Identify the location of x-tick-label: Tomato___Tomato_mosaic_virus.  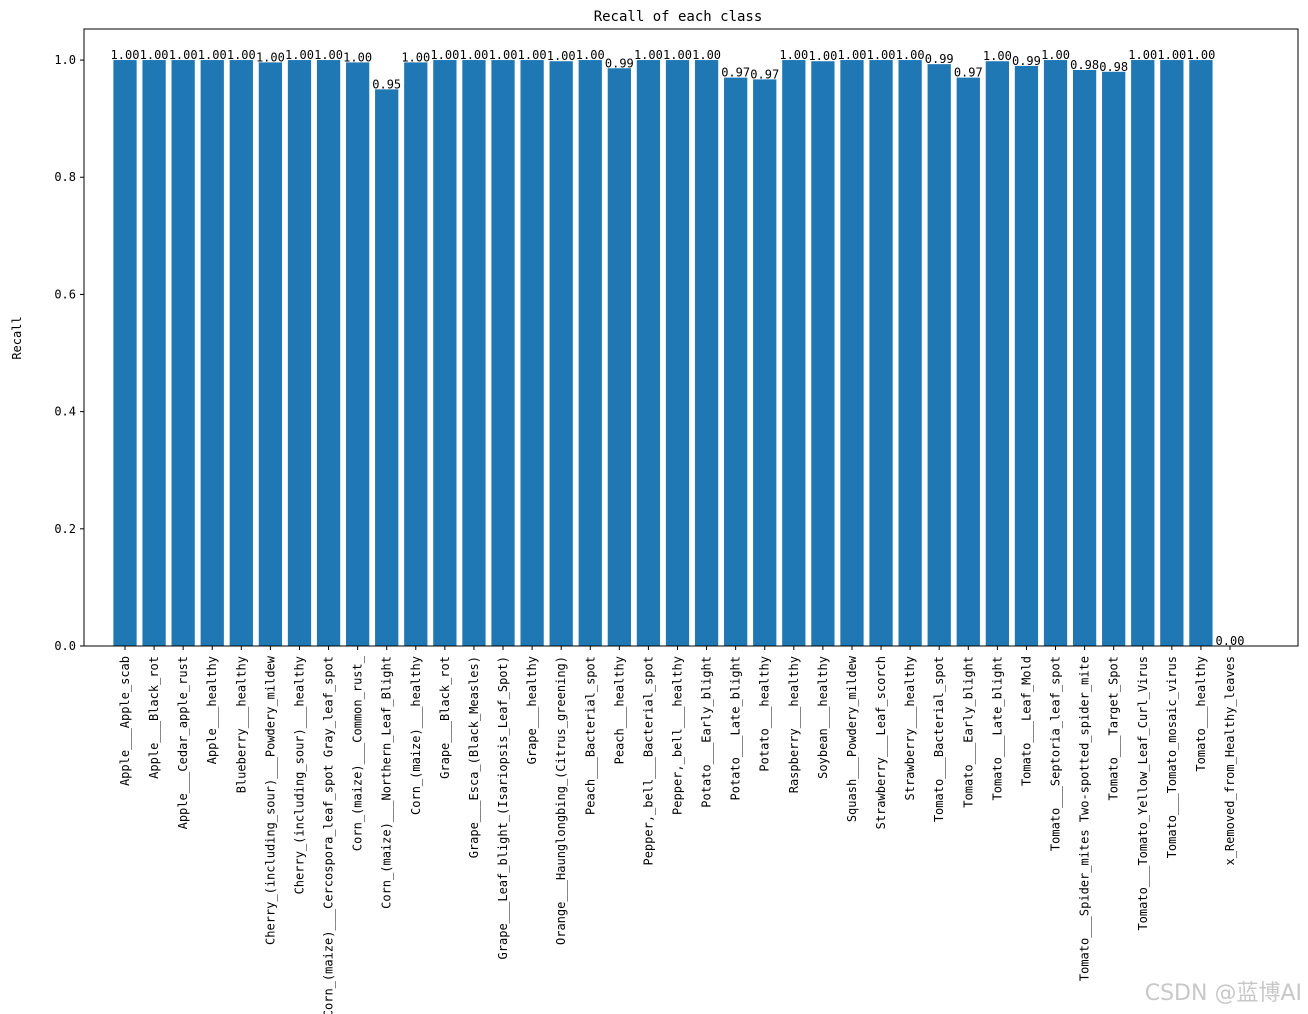
(1172, 757).